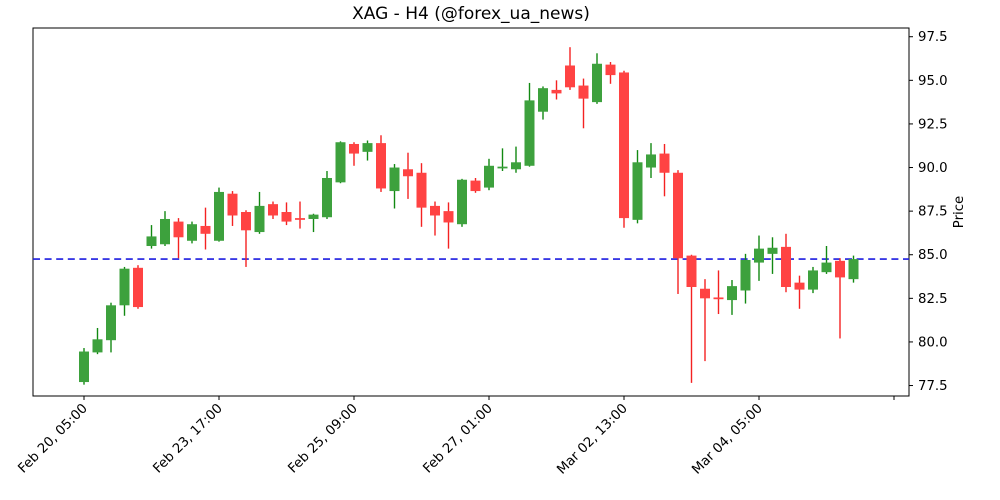 This screenshot has width=1000, height=500. What do you see at coordinates (933, 168) in the screenshot?
I see `y-tick-label: 90.0` at bounding box center [933, 168].